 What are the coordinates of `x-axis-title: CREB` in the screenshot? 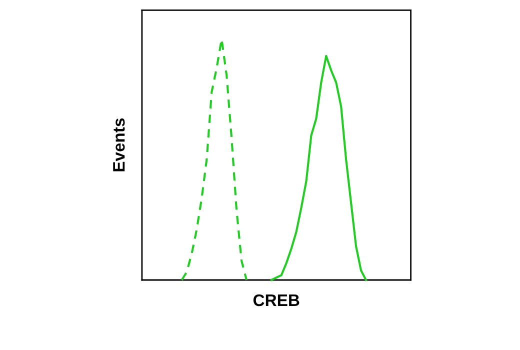 It's located at (276, 300).